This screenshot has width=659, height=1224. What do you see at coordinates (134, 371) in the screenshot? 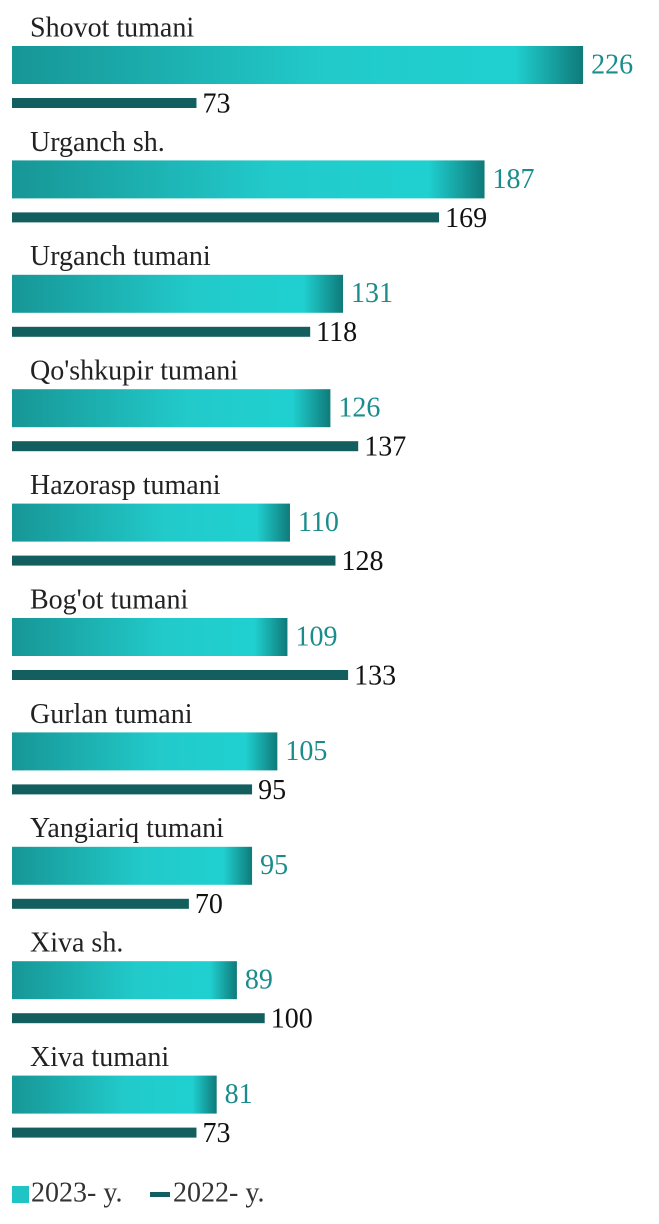
I see `category-label: Qo'shkupir tumani` at bounding box center [134, 371].